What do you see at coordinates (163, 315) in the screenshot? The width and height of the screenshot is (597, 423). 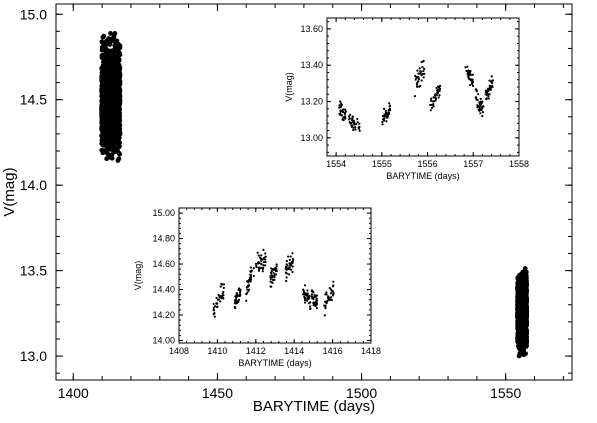 I see `y-tick-label: 14.20` at bounding box center [163, 315].